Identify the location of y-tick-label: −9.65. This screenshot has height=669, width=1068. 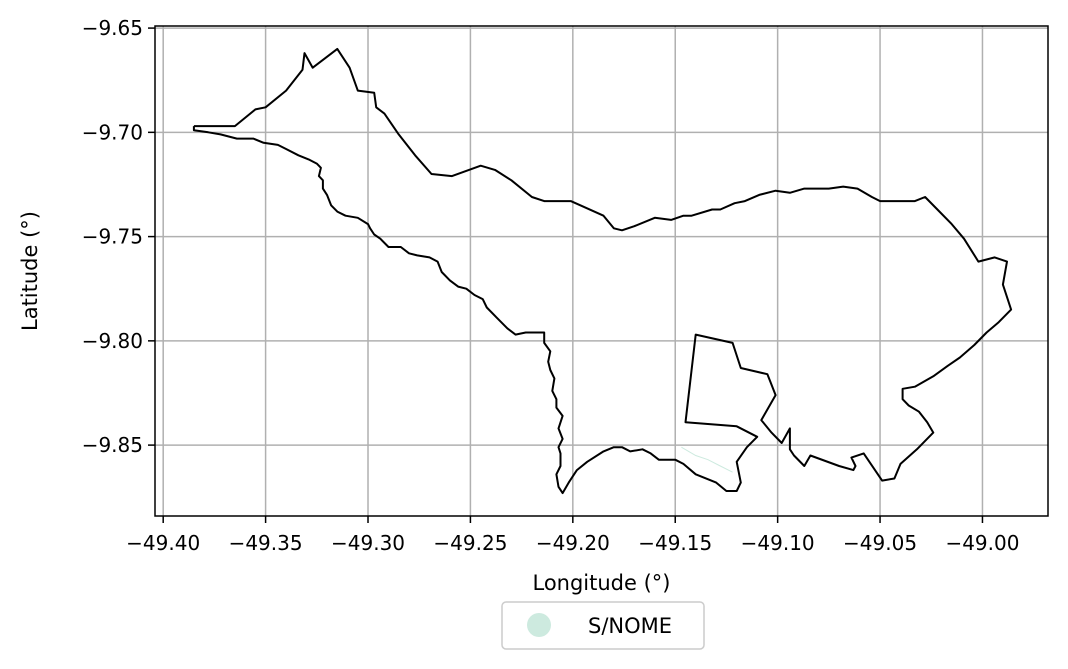
(112, 28).